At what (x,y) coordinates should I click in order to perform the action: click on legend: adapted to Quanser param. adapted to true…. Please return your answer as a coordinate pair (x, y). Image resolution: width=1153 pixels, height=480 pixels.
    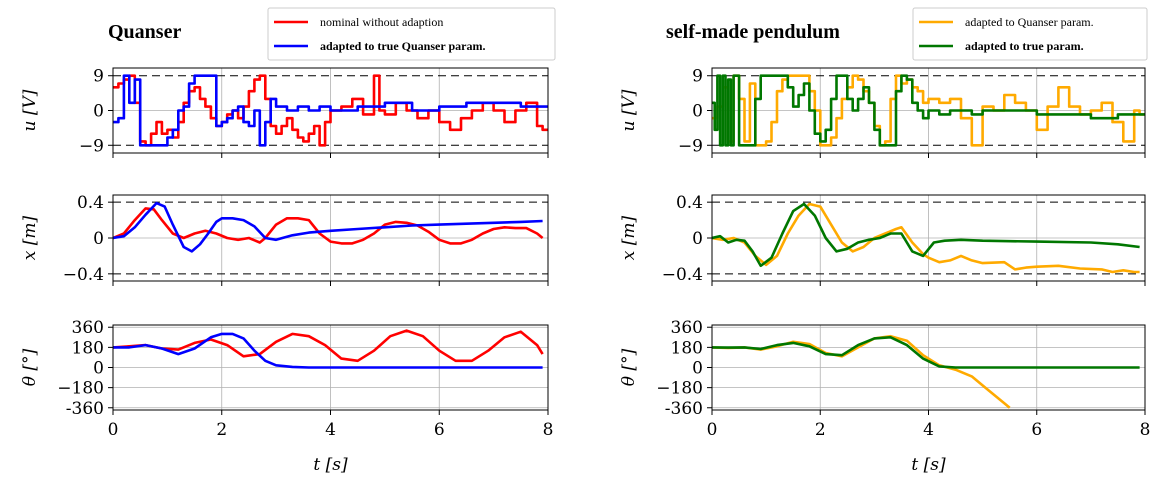
    Looking at the image, I should click on (1030, 34).